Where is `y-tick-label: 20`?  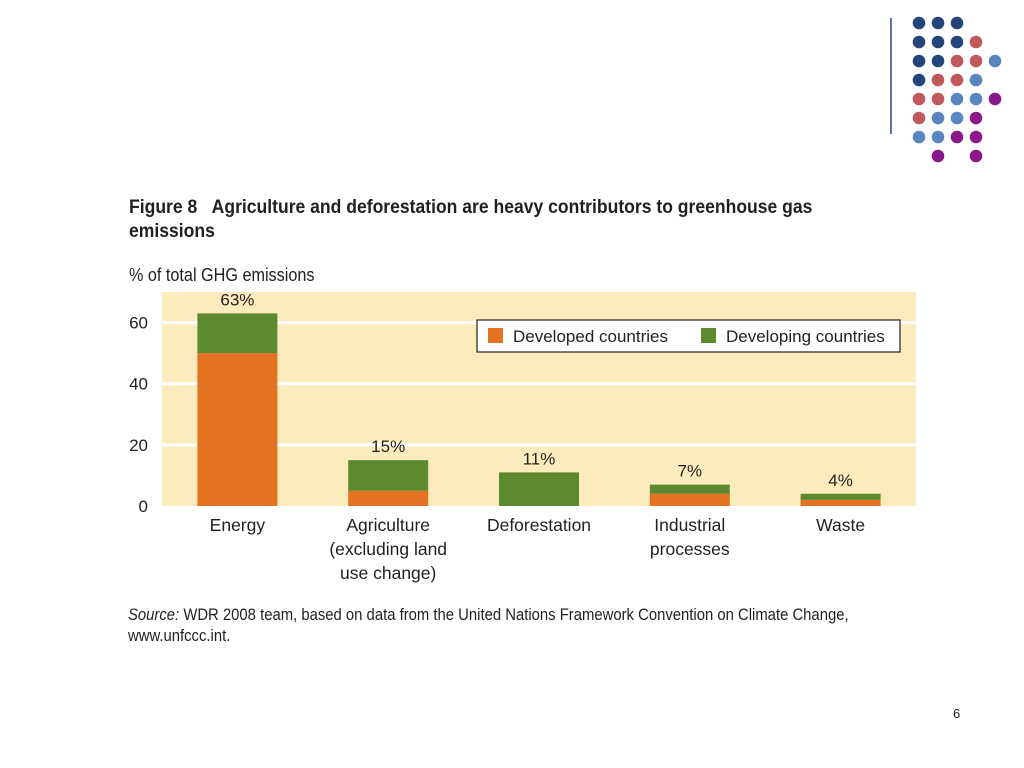
y-tick-label: 20 is located at coordinates (138, 445).